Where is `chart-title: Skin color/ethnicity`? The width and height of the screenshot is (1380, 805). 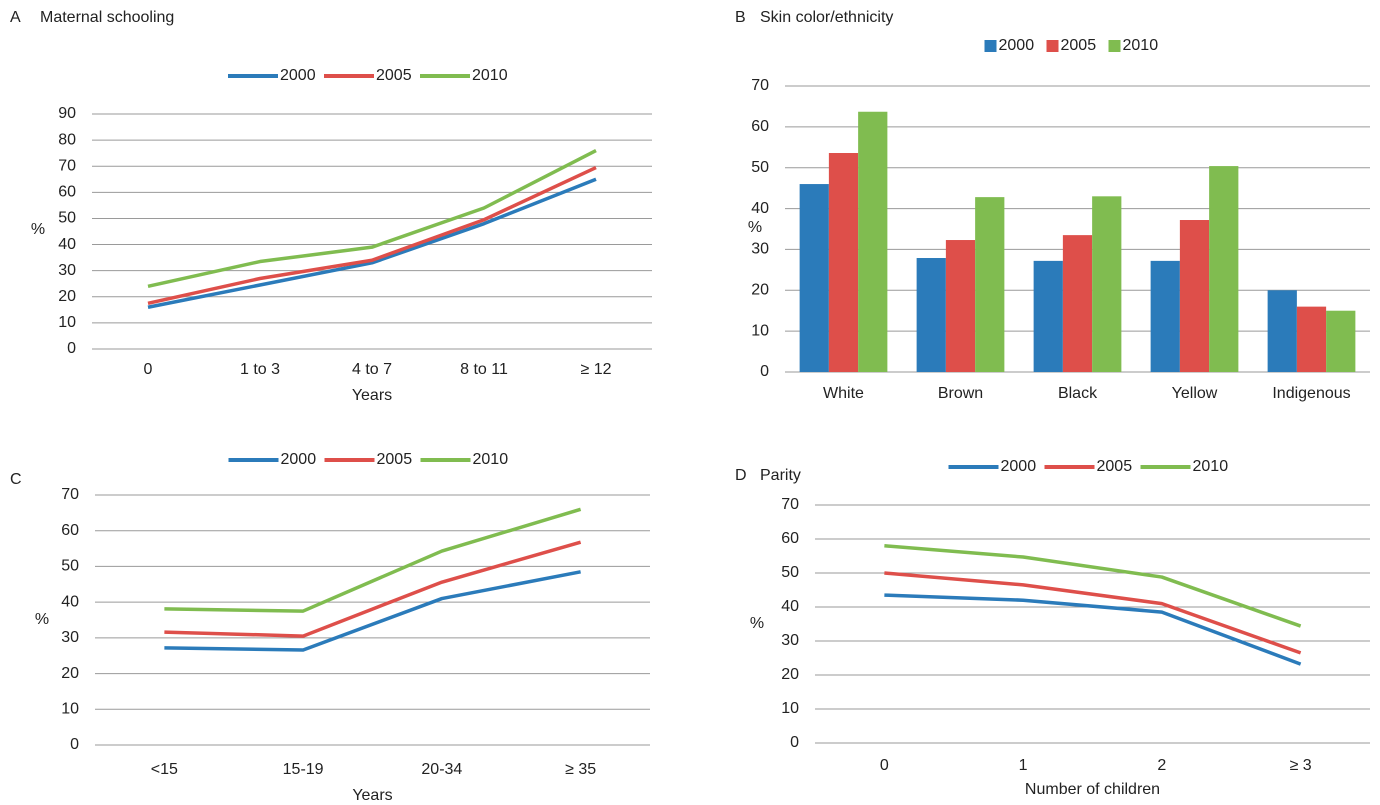 chart-title: Skin color/ethnicity is located at coordinates (826, 17).